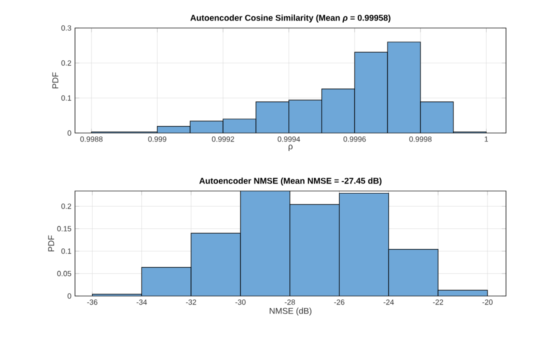 This screenshot has height=337, width=560. What do you see at coordinates (290, 147) in the screenshot?
I see `x-axis-title: ρ` at bounding box center [290, 147].